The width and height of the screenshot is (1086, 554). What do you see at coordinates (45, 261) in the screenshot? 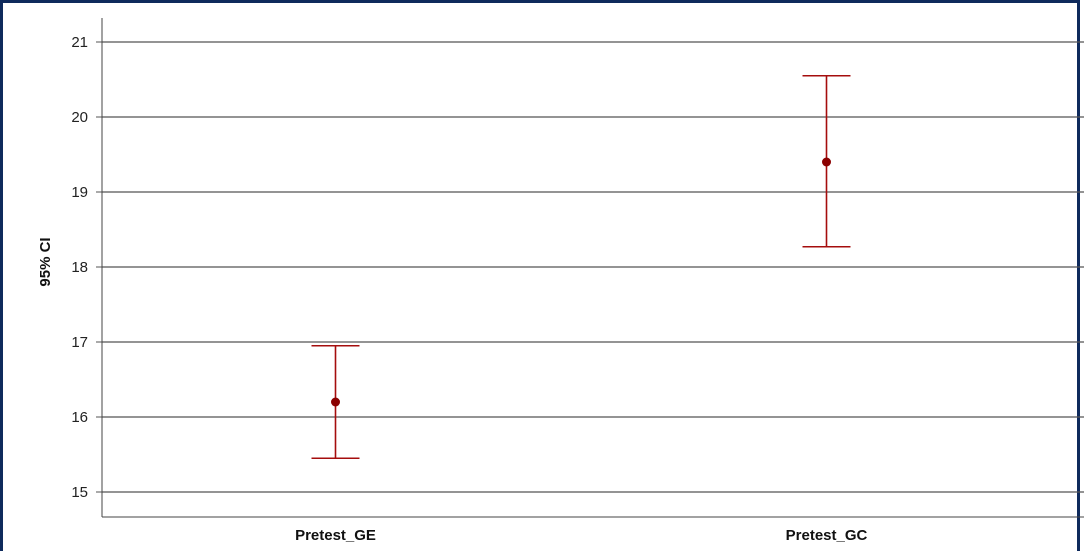
I see `y-axis-title: 95% CI` at bounding box center [45, 261].